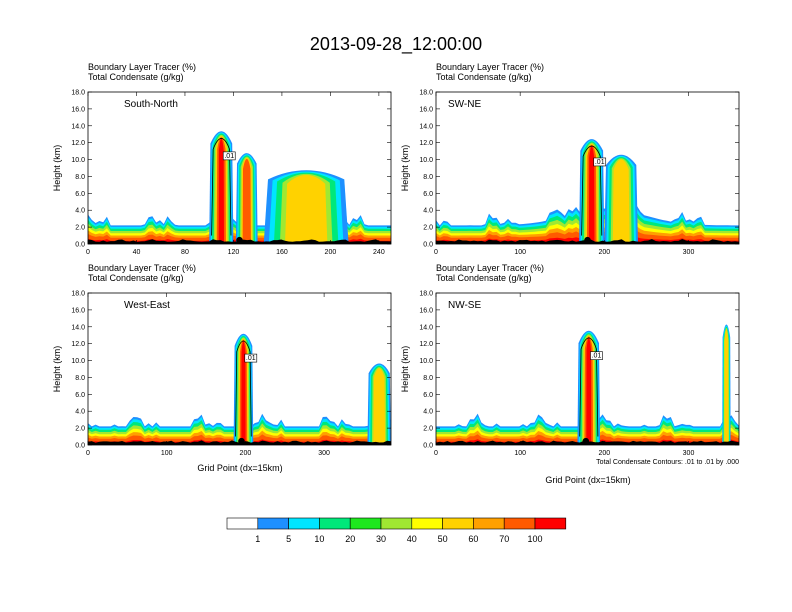 The height and width of the screenshot is (612, 792). Describe the element at coordinates (185, 252) in the screenshot. I see `x-tick-label: 80` at that location.